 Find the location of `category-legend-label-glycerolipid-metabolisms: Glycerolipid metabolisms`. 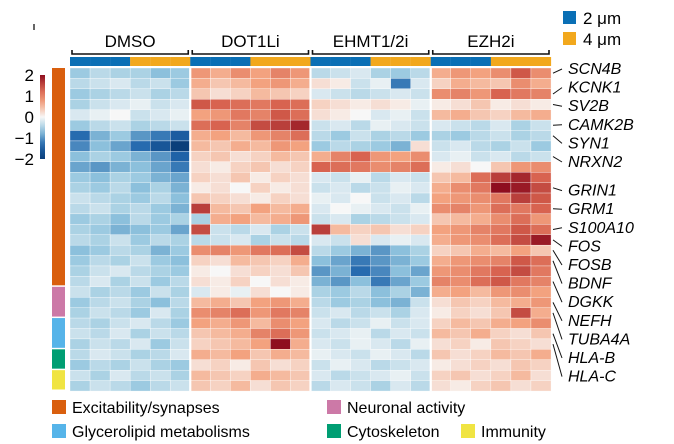

category-legend-label-glycerolipid-metabolisms: Glycerolipid metabolisms is located at coordinates (161, 432).